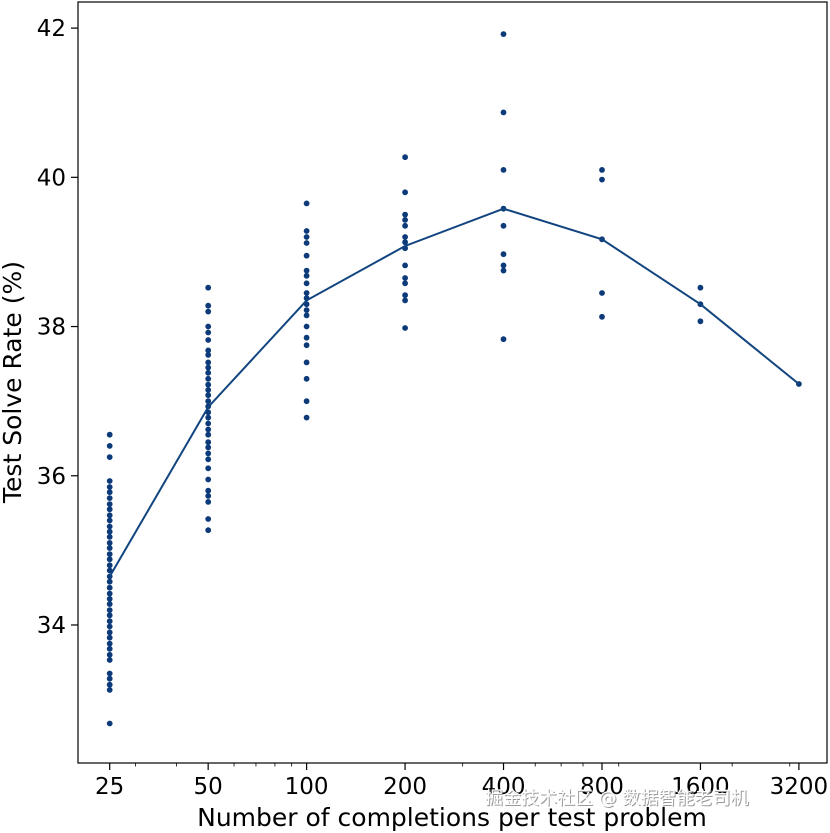 The image size is (830, 833). What do you see at coordinates (51, 178) in the screenshot?
I see `y-tick-label: 40` at bounding box center [51, 178].